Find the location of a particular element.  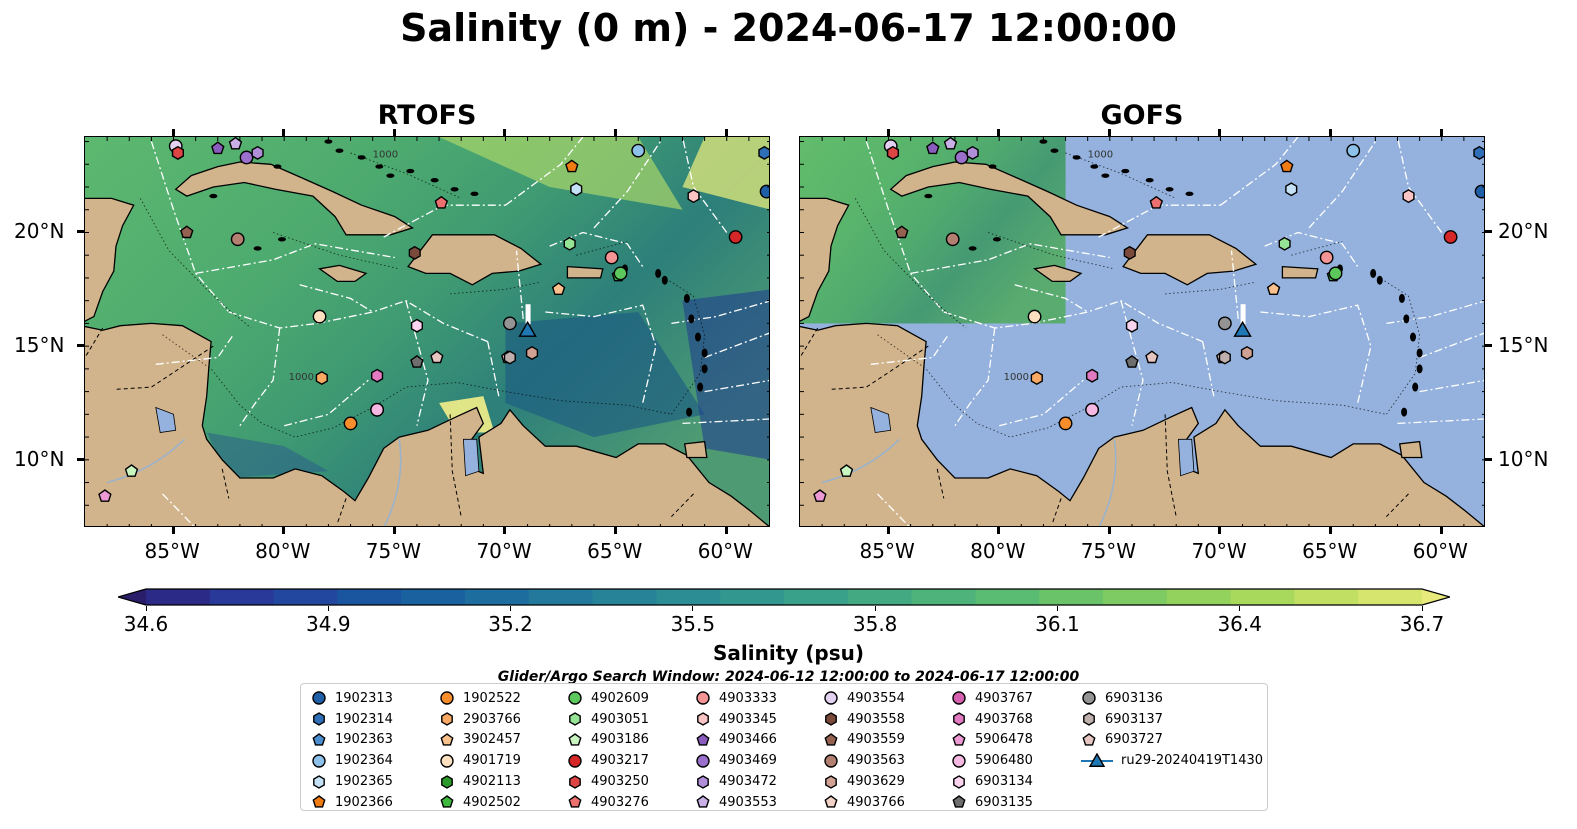

legend-label: 5906478 is located at coordinates (1004, 740).